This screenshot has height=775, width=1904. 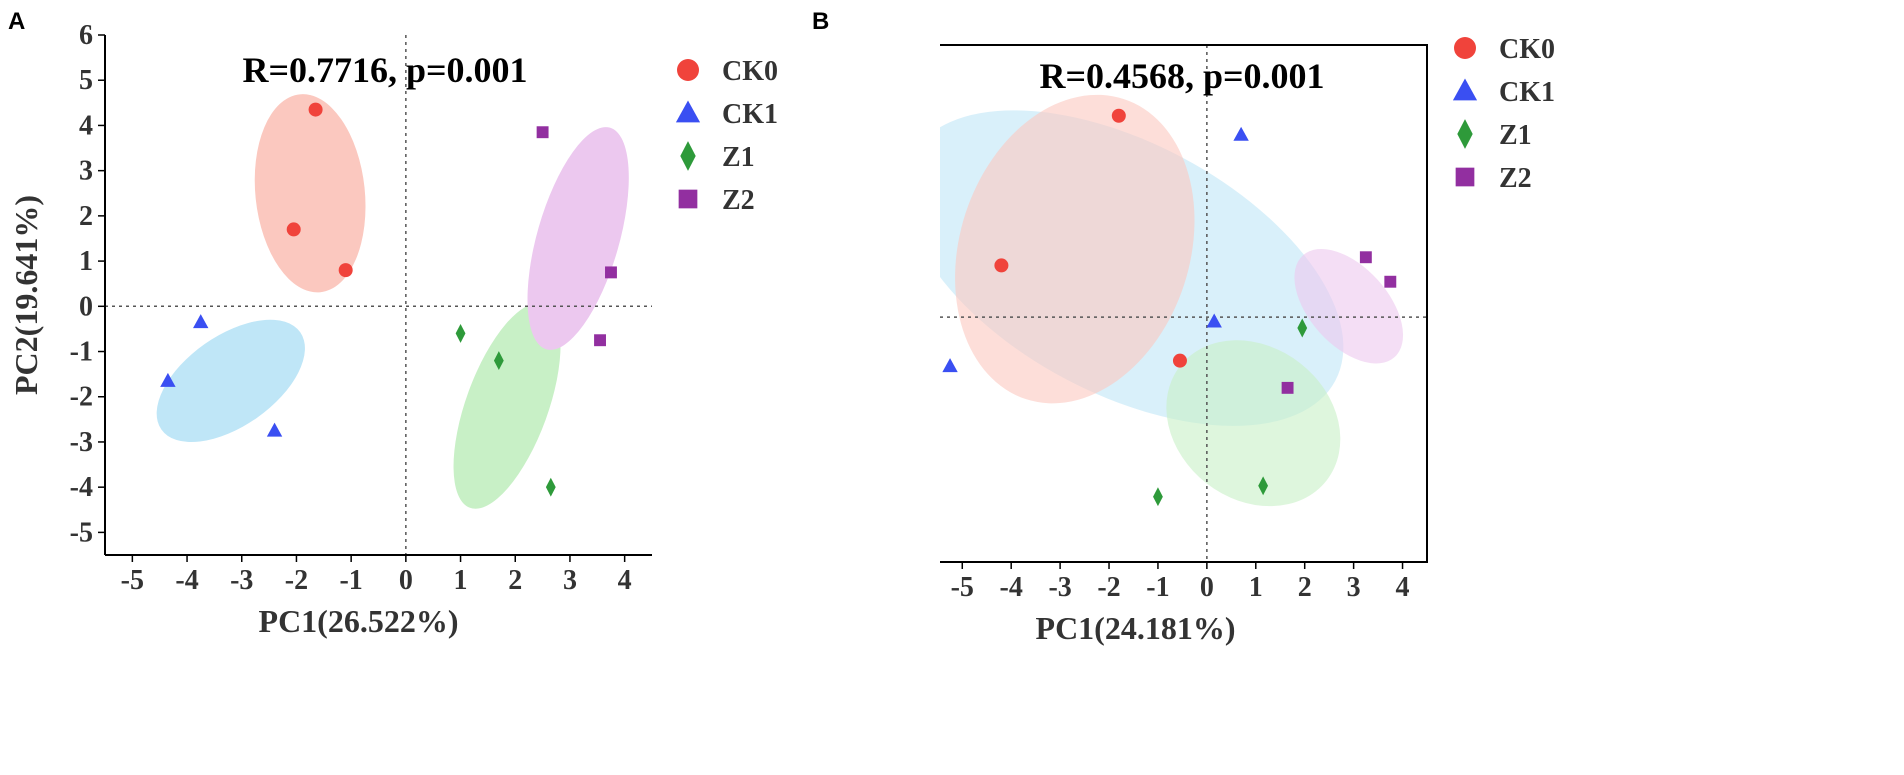 I want to click on ellipses-a, so click(x=392, y=301).